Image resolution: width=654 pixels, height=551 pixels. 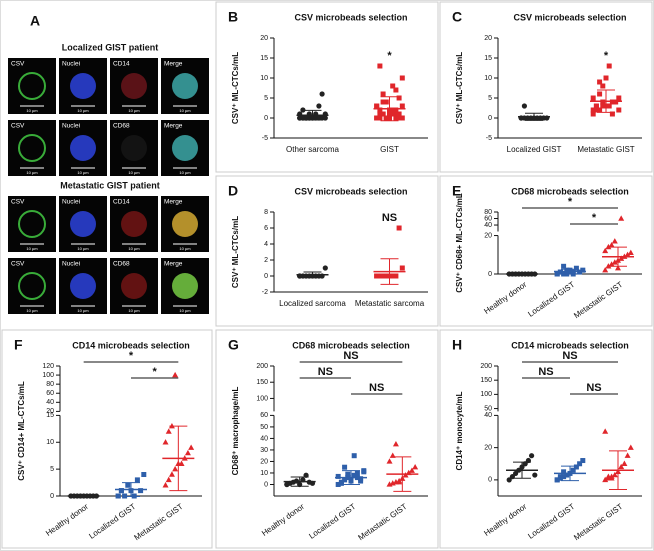 What do you see at coordinates (233, 191) in the screenshot?
I see `panel-label: D` at bounding box center [233, 191].